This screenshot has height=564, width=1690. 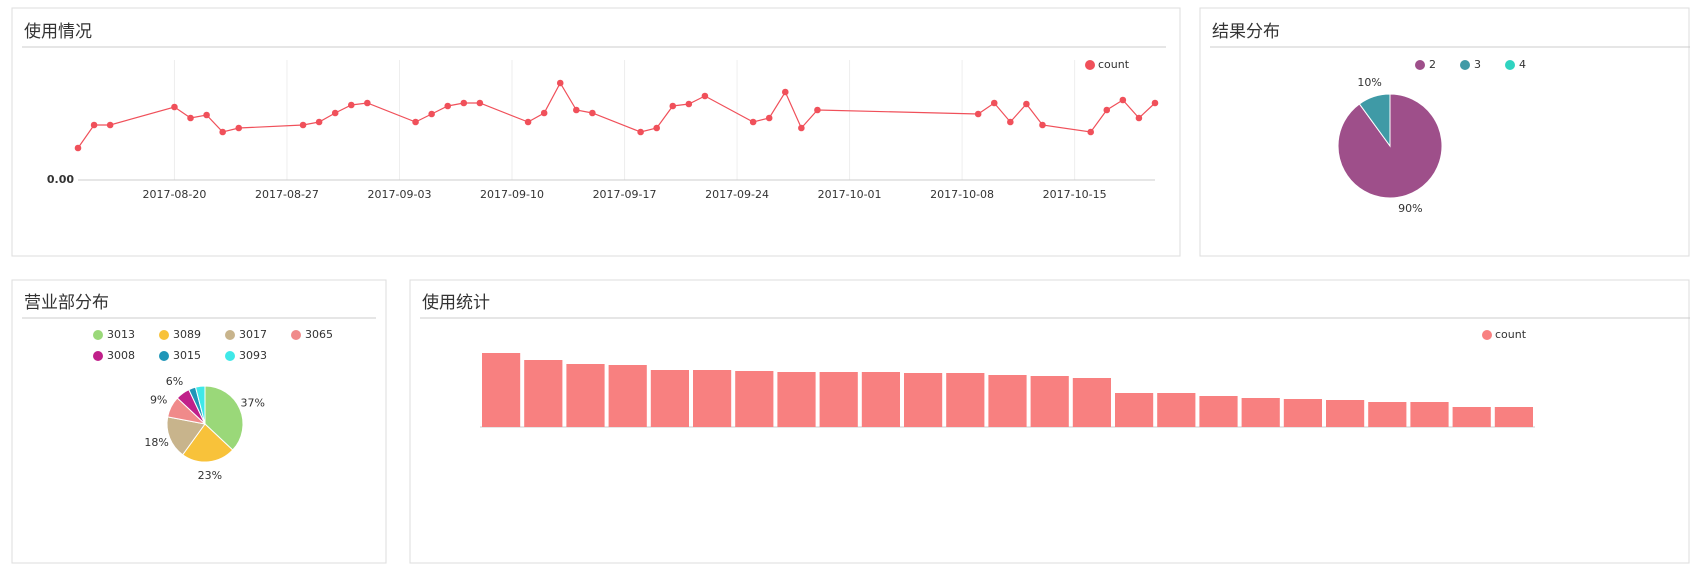 What do you see at coordinates (253, 355) in the screenshot?
I see `legend-label: 3093` at bounding box center [253, 355].